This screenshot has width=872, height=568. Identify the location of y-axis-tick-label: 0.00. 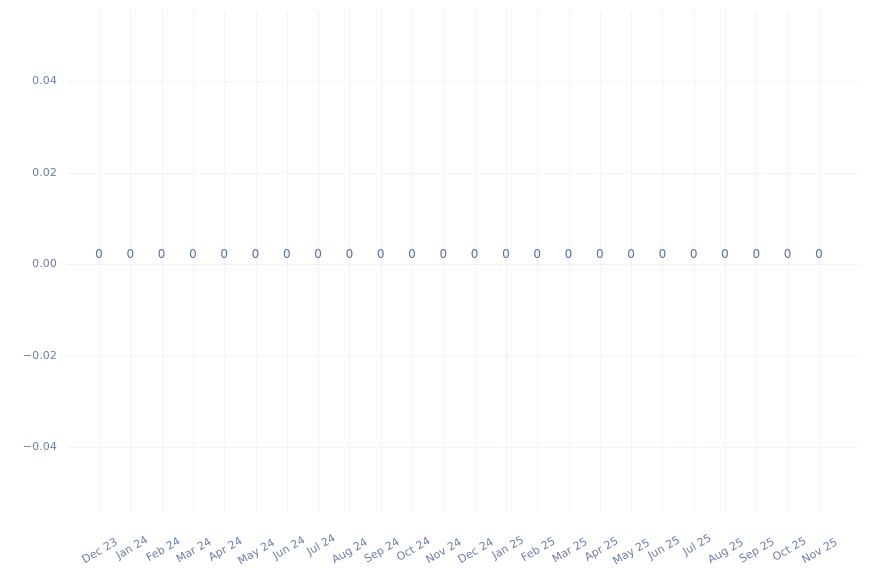
(44, 263).